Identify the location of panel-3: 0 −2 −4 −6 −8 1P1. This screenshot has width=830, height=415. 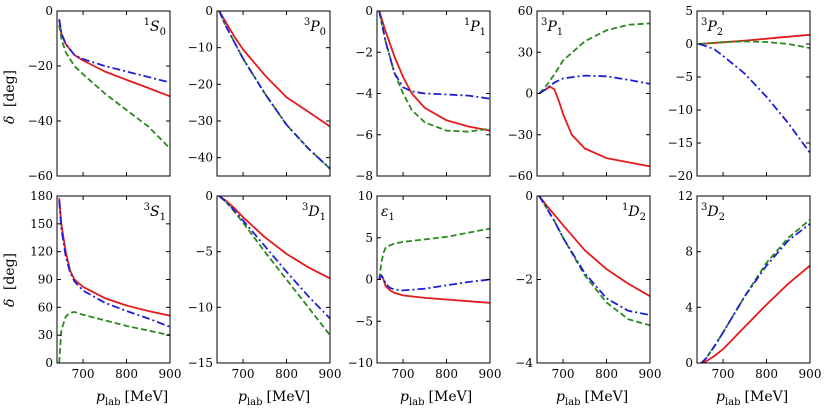
(423, 93).